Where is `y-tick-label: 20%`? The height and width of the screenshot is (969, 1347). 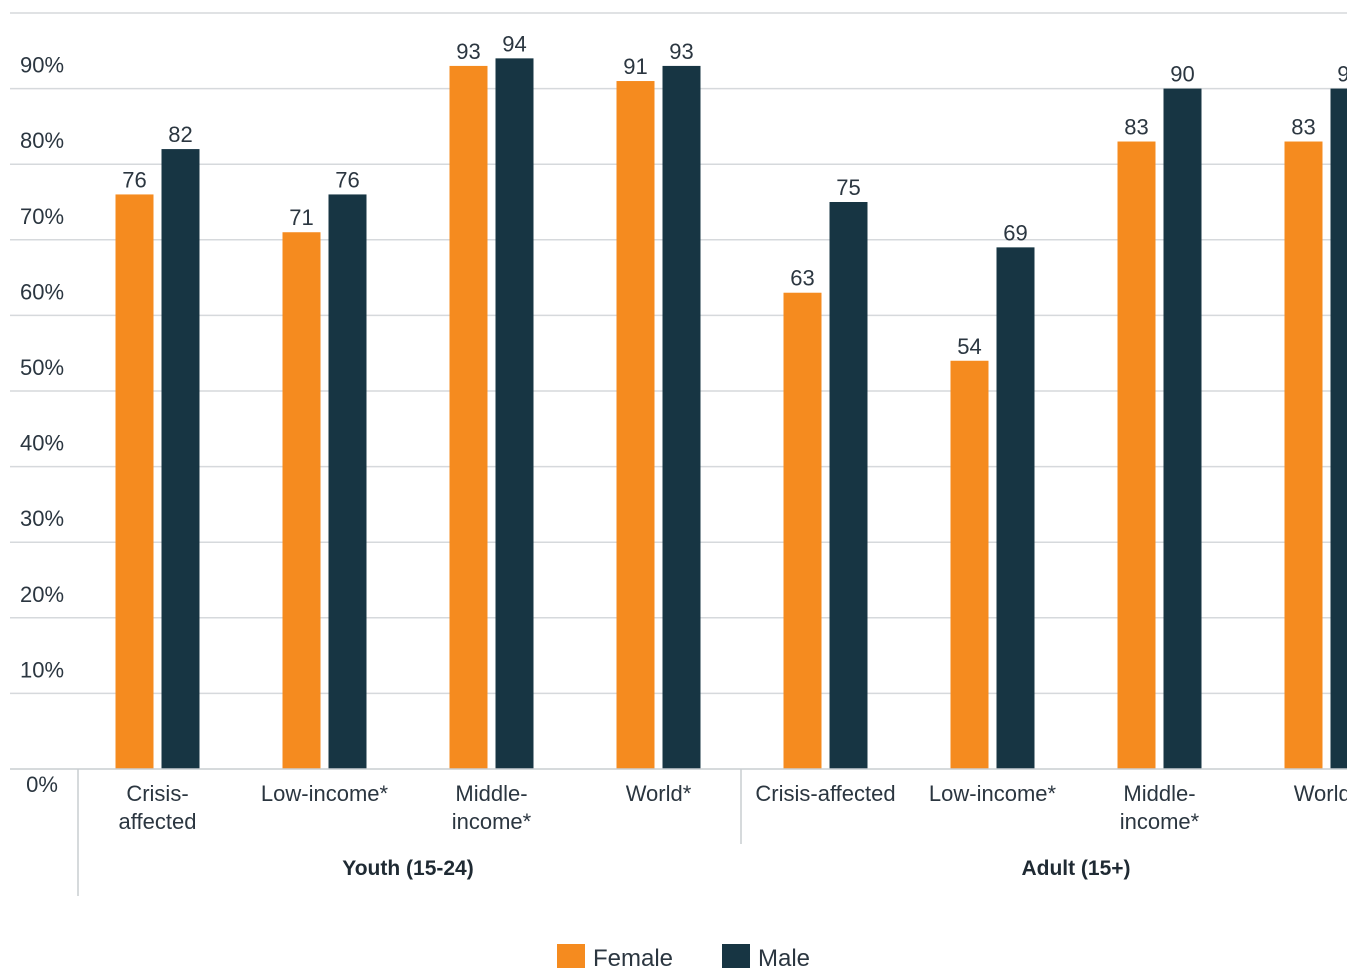 y-tick-label: 20% is located at coordinates (42, 594).